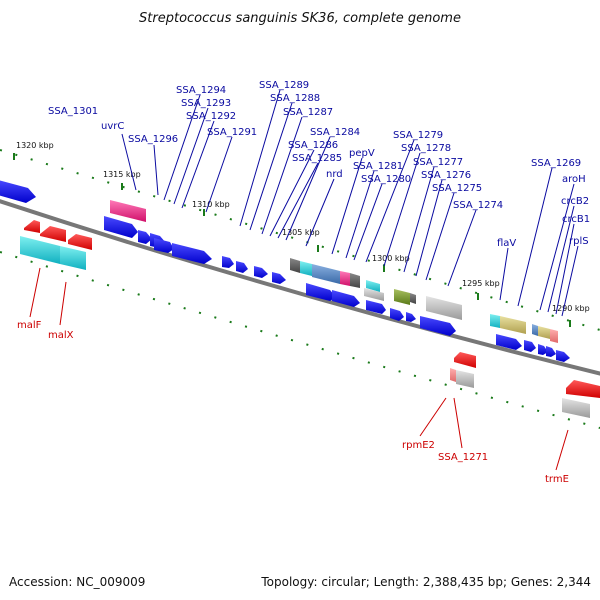  What do you see at coordinates (506, 243) in the screenshot?
I see `gene-label-forward: flaV` at bounding box center [506, 243].